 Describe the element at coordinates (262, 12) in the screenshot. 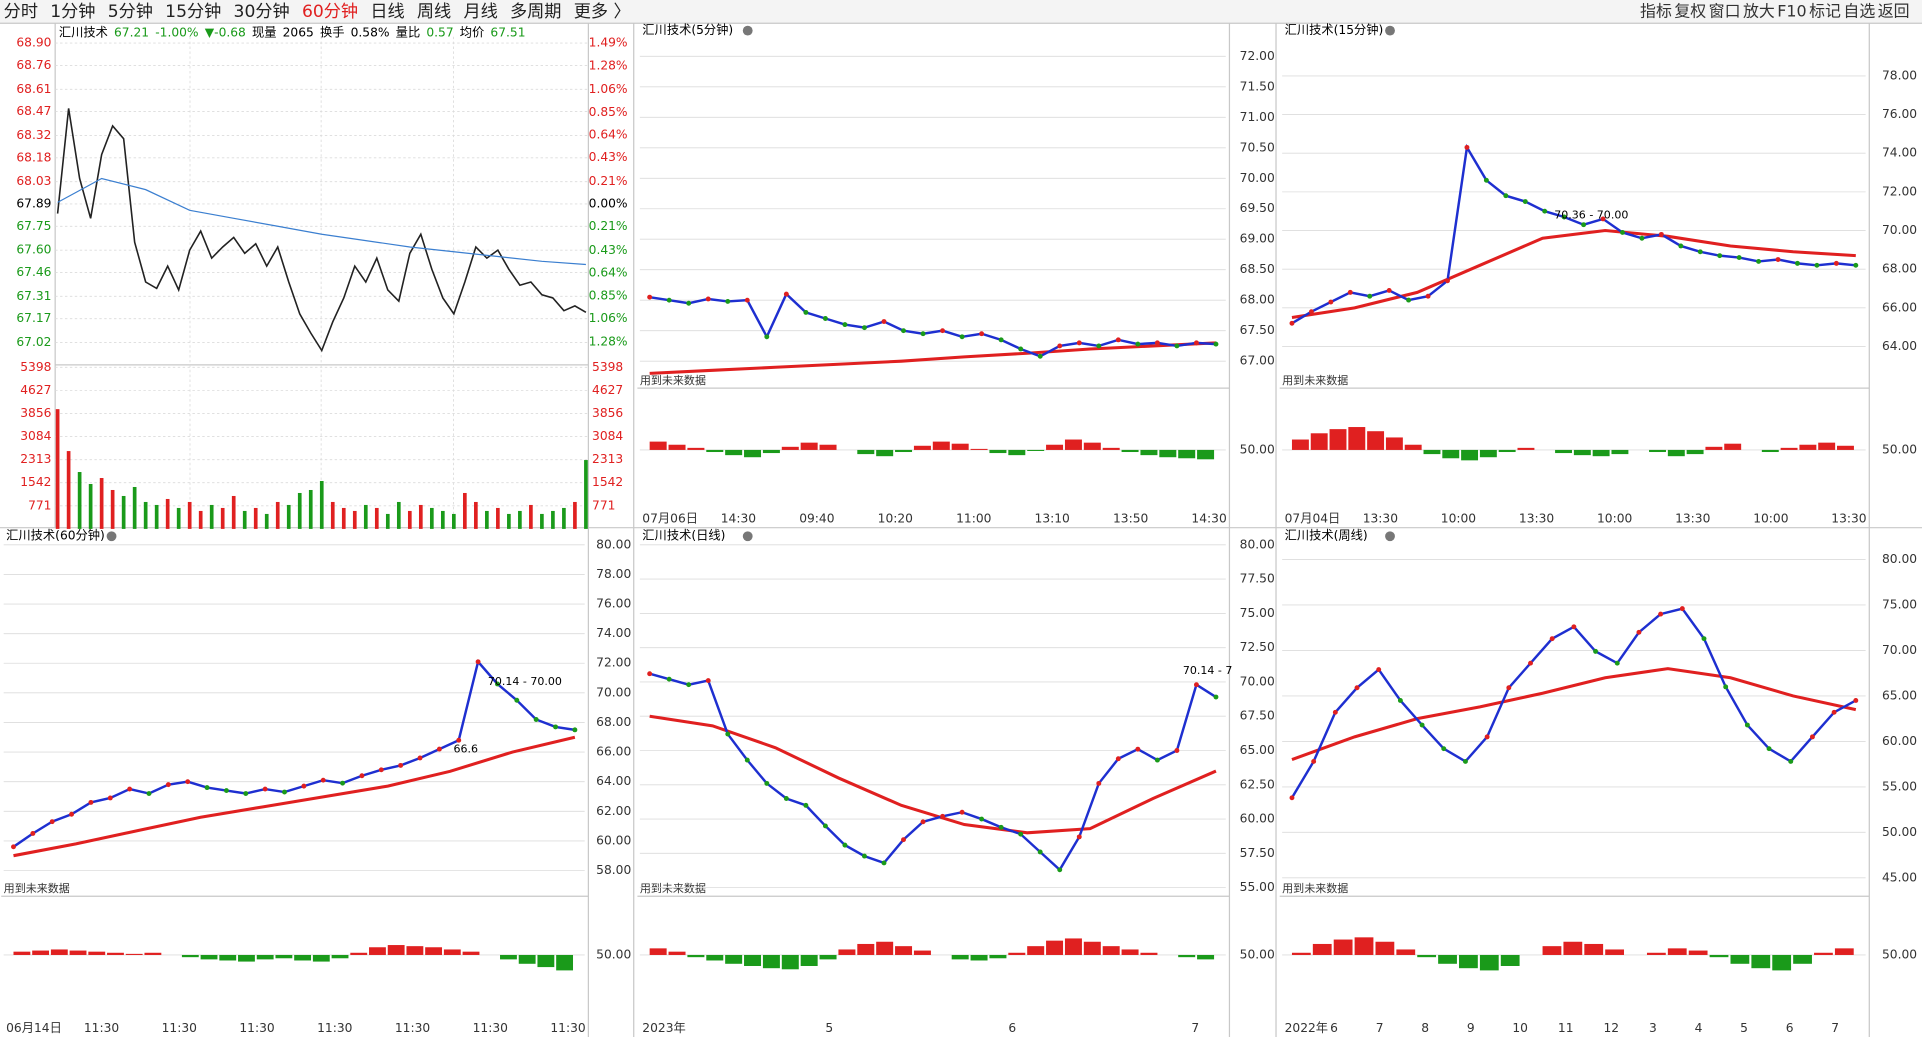

I see `toolbar-tab: 30分钟` at that location.